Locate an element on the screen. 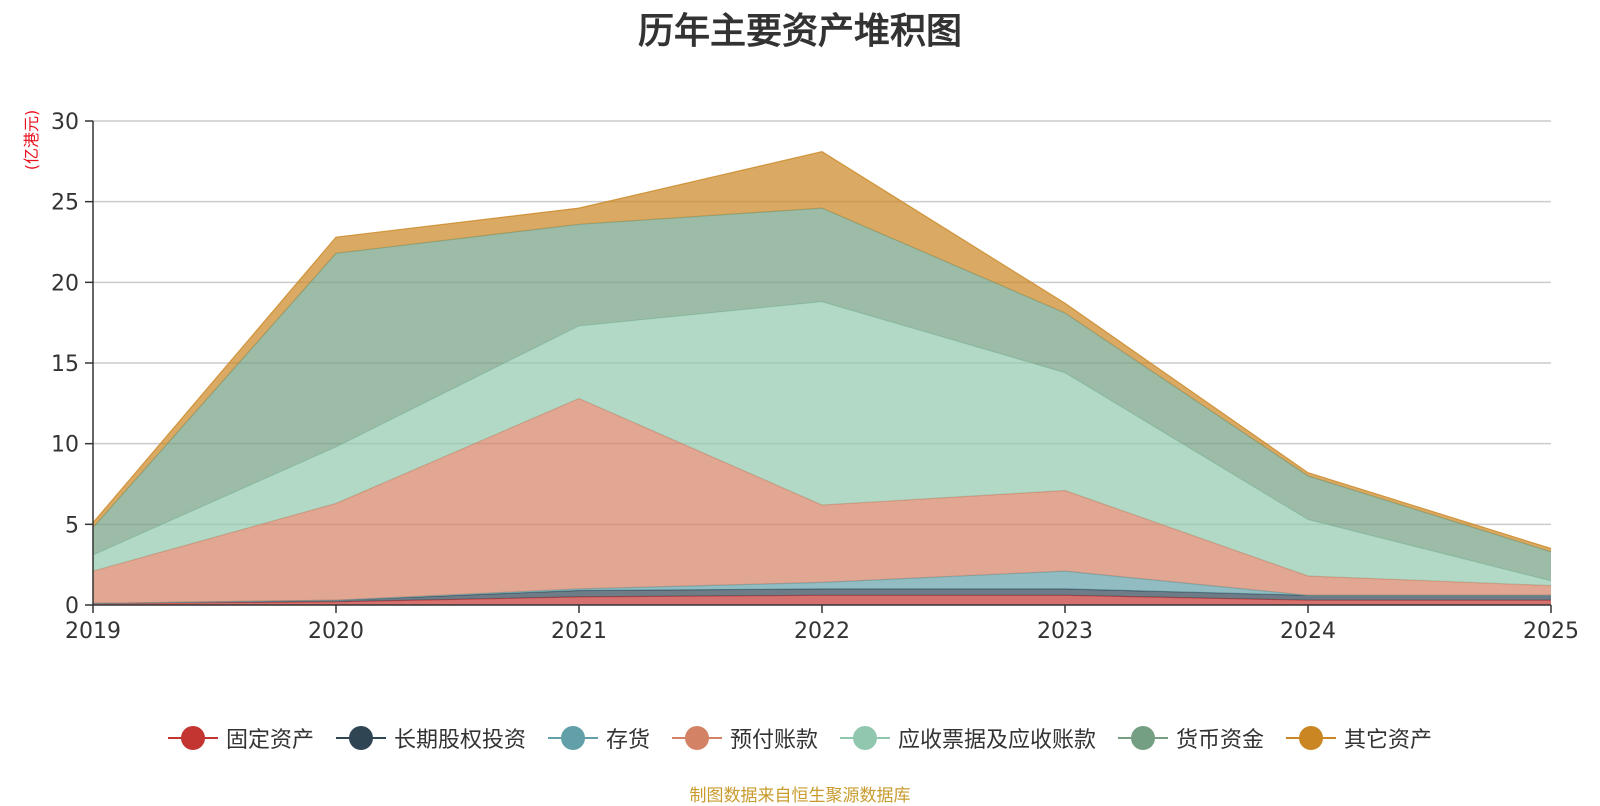 This screenshot has height=806, width=1600. source-note: 制图数据来自恒生聚源数据库 is located at coordinates (800, 796).